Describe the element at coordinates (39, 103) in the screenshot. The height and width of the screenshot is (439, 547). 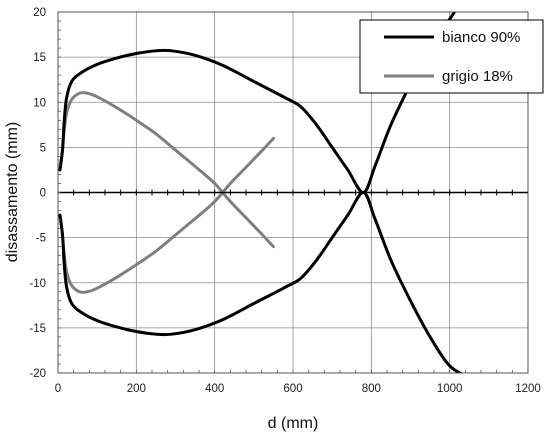
I see `y-tick-label: 10` at that location.